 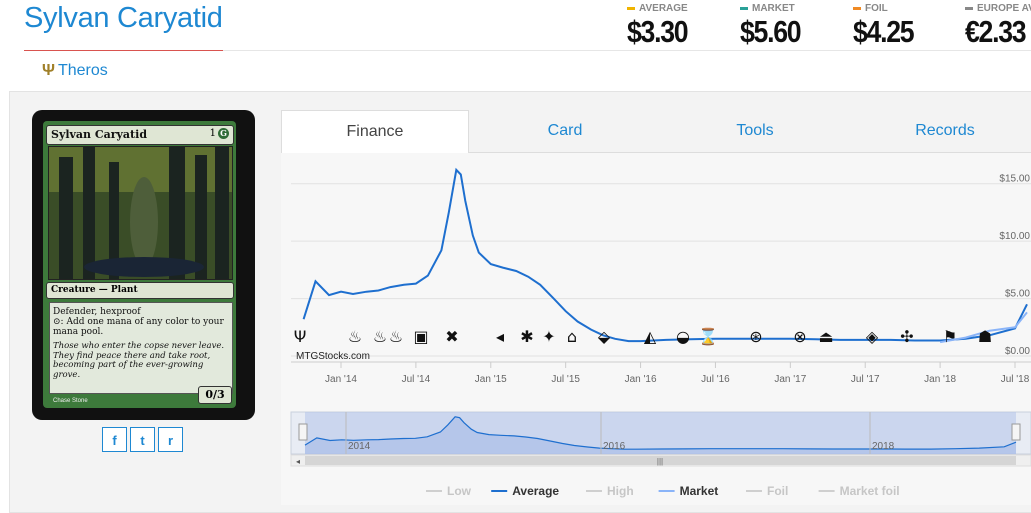 What do you see at coordinates (99, 134) in the screenshot?
I see `card-name: Sylvan Caryatid` at bounding box center [99, 134].